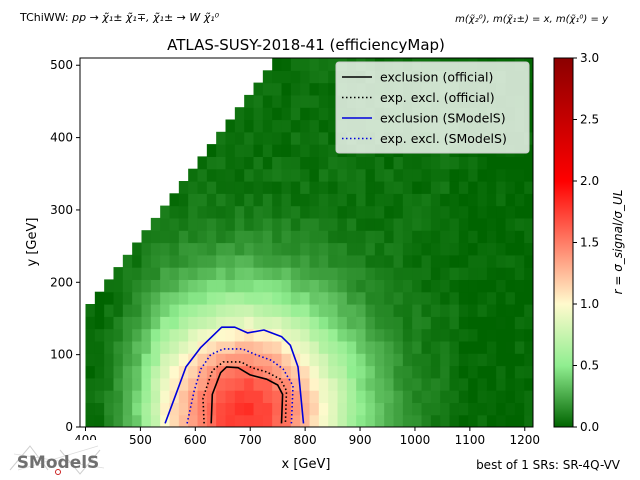 The height and width of the screenshot is (480, 640). I want to click on colorbar-tick-label: 2.5, so click(589, 120).